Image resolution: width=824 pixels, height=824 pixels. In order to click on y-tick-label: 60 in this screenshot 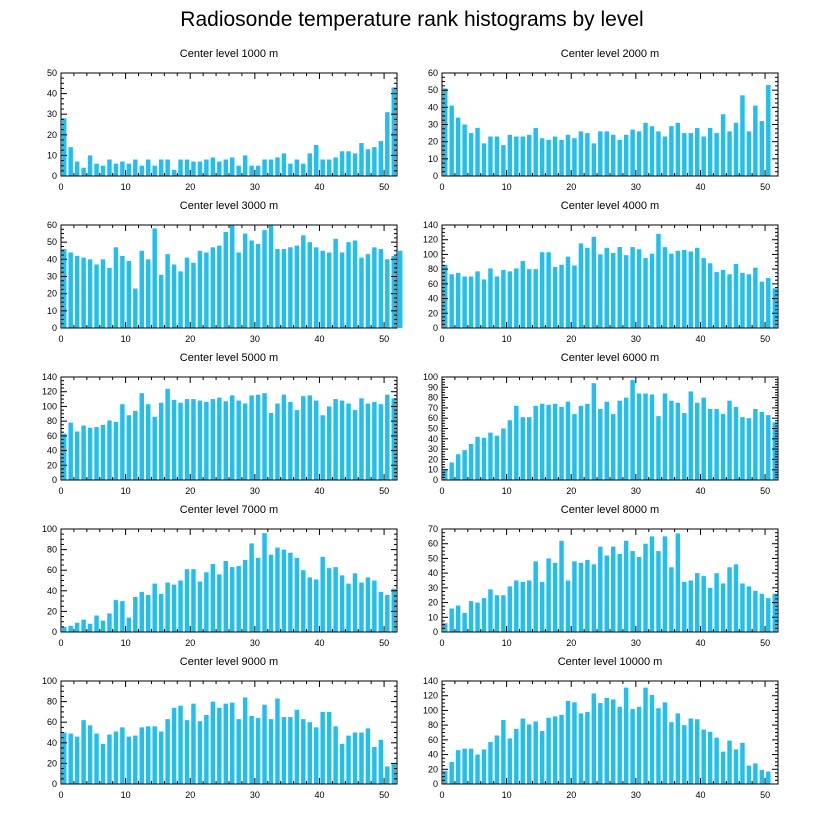, I will do `click(433, 73)`.